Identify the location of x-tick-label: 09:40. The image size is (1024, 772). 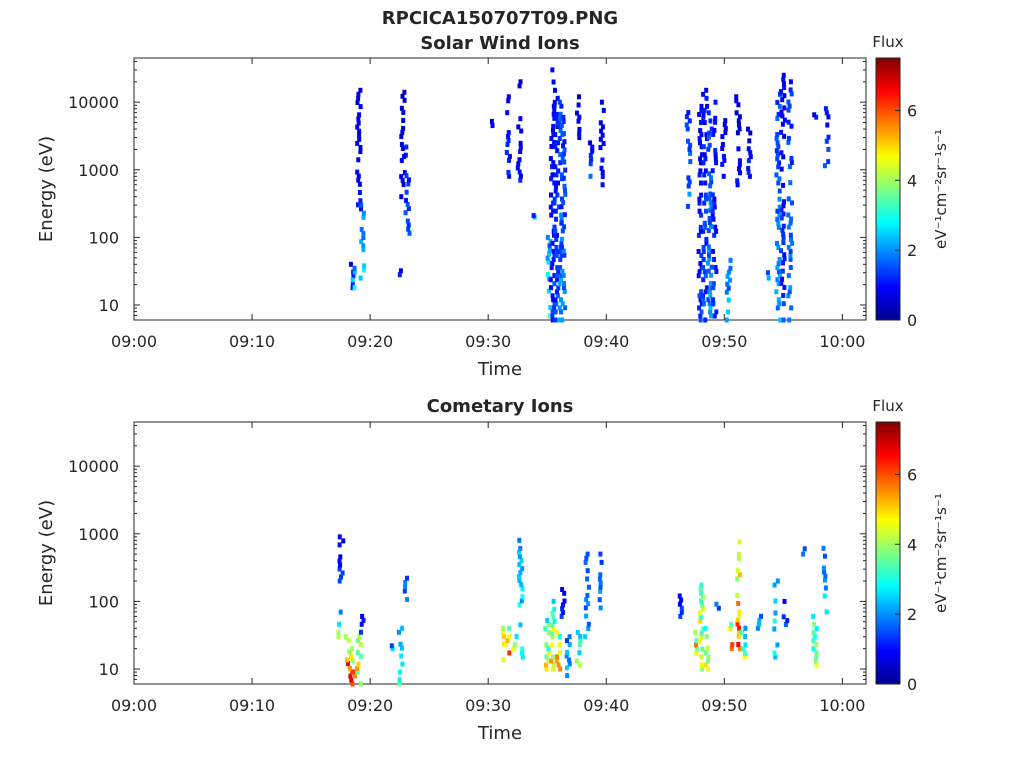
(606, 705).